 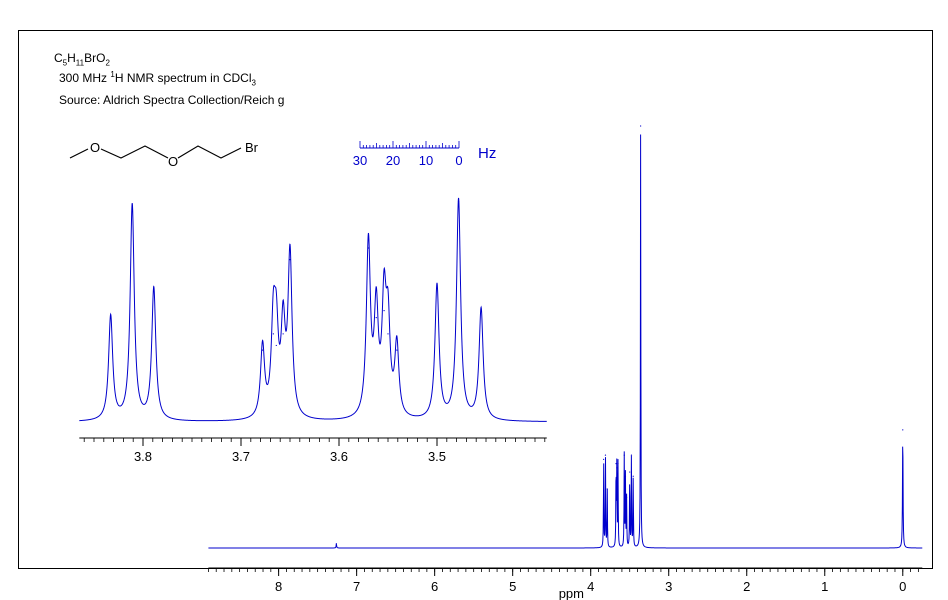 What do you see at coordinates (360, 160) in the screenshot?
I see `hz-scale-label: 30` at bounding box center [360, 160].